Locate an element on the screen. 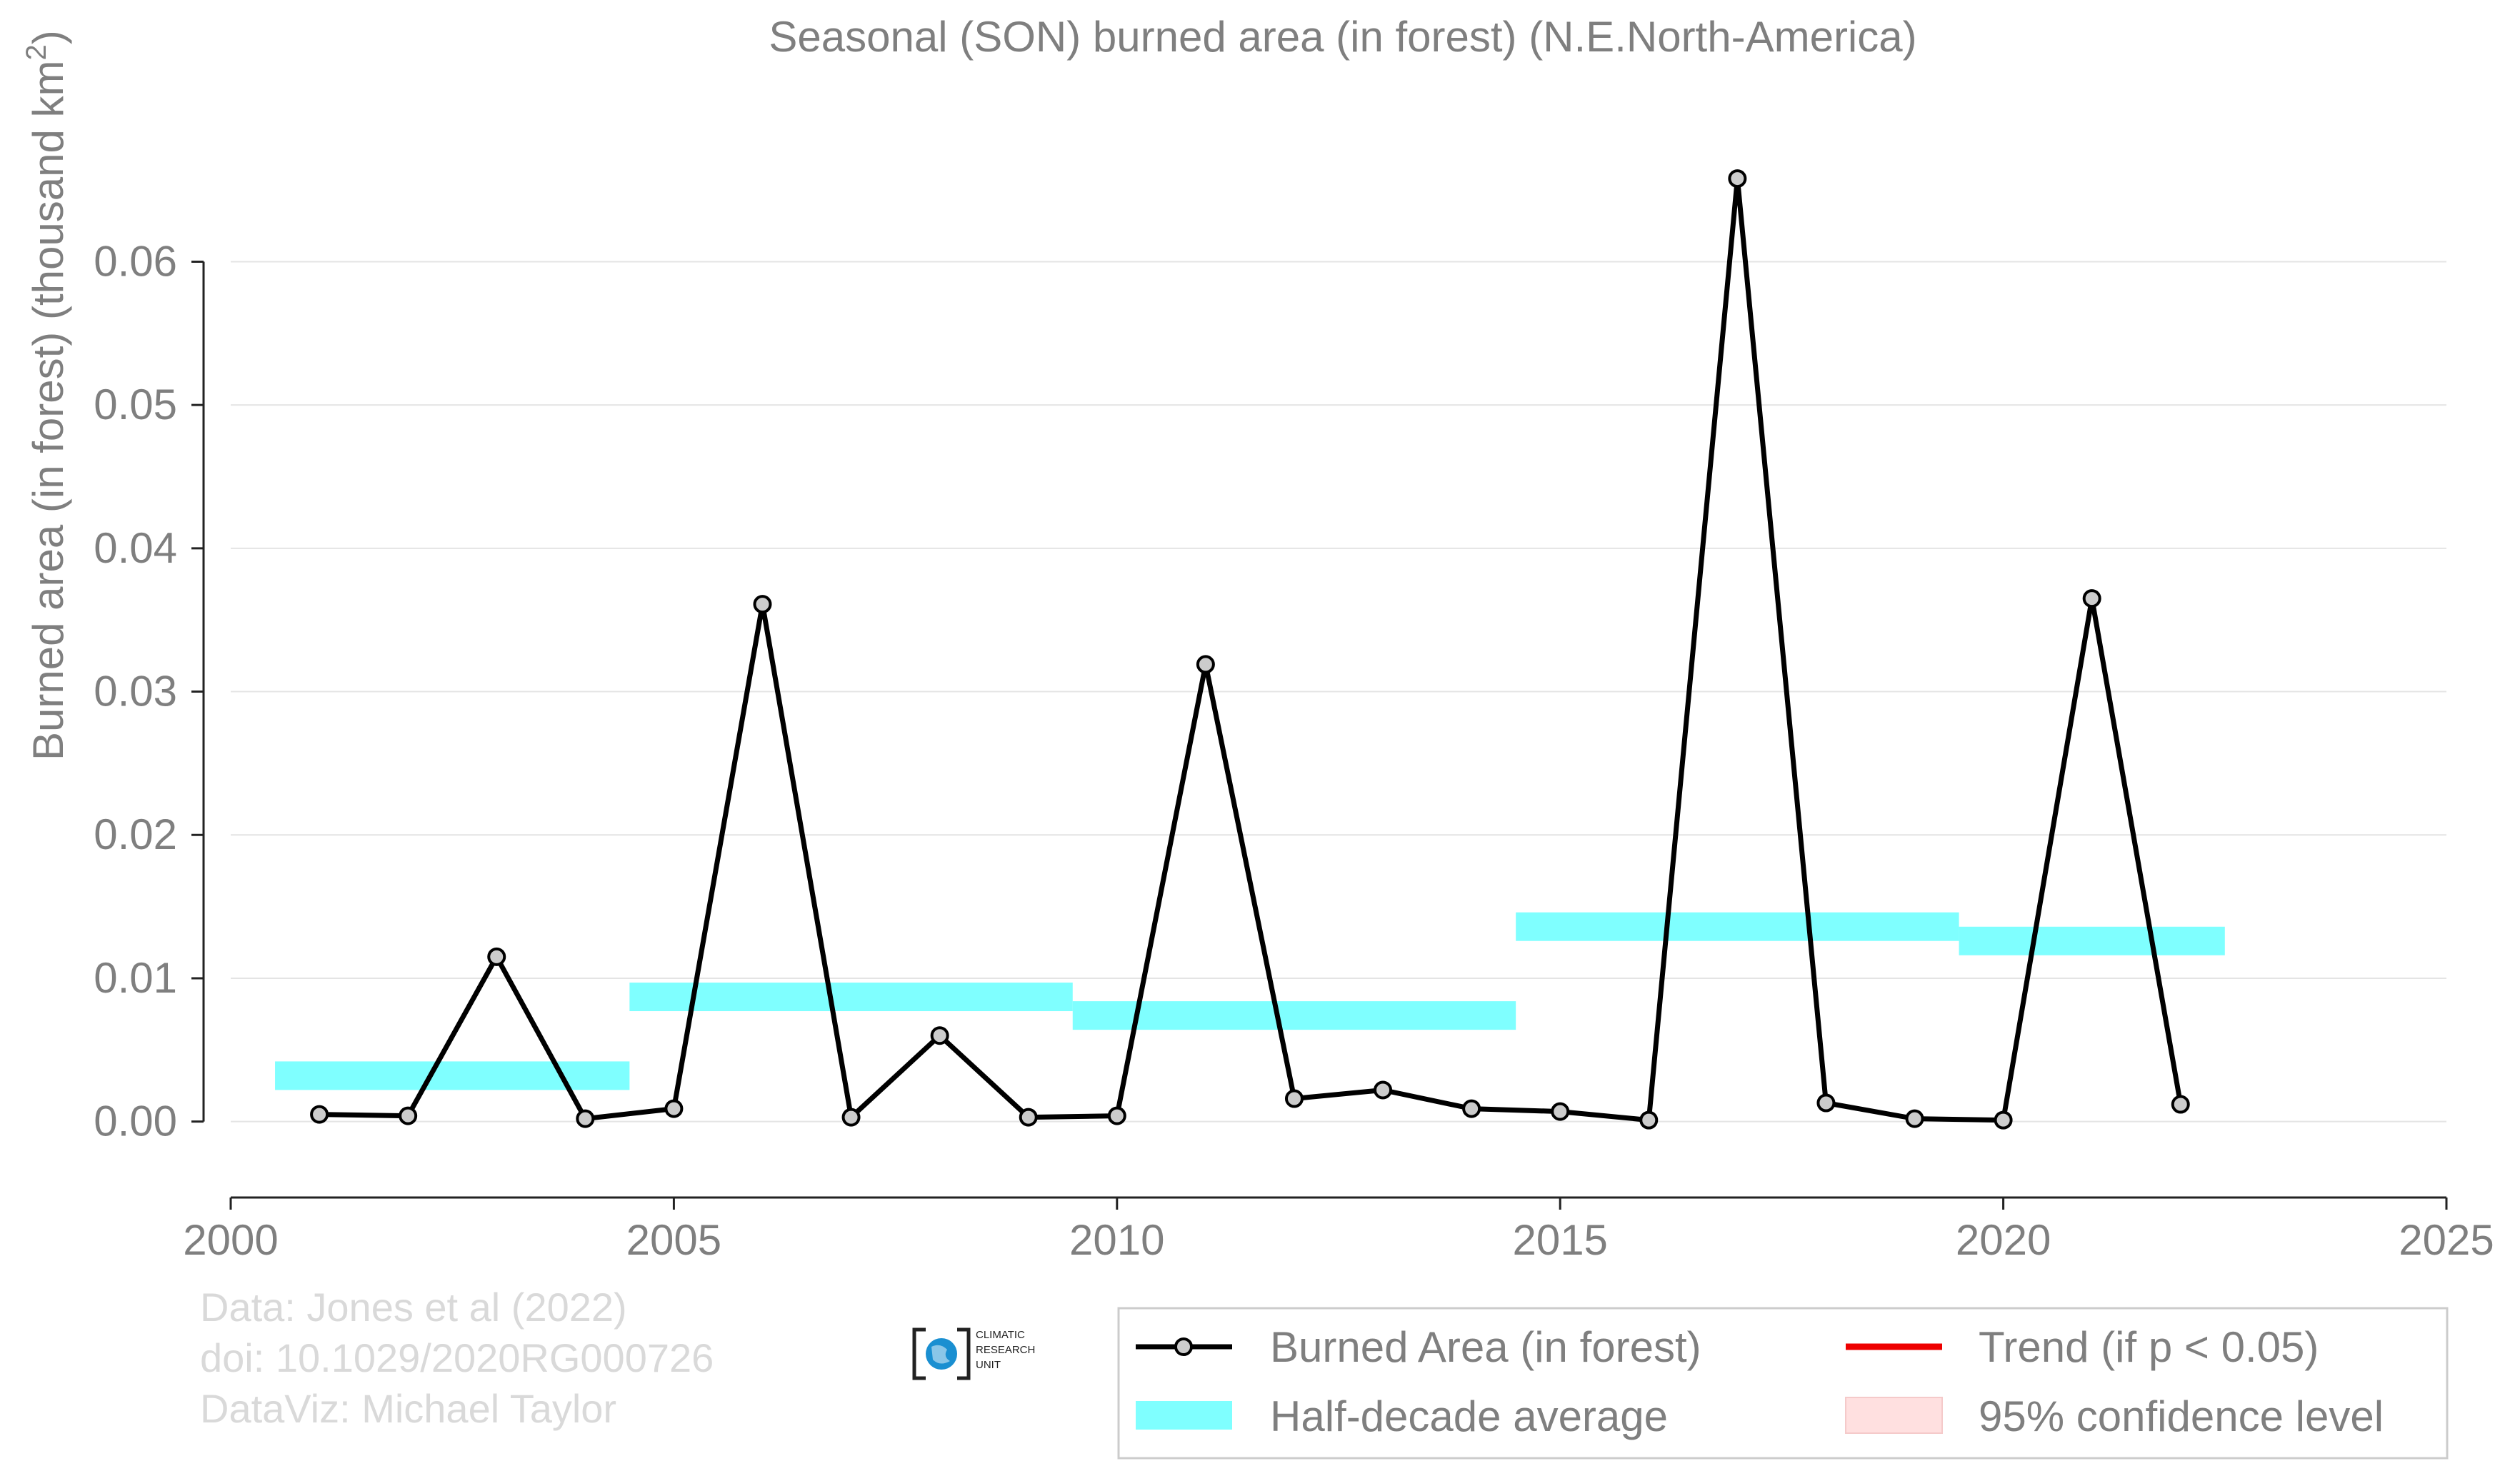 This screenshot has height=1481, width=2520. legend-confidence-swatch is located at coordinates (1894, 1416).